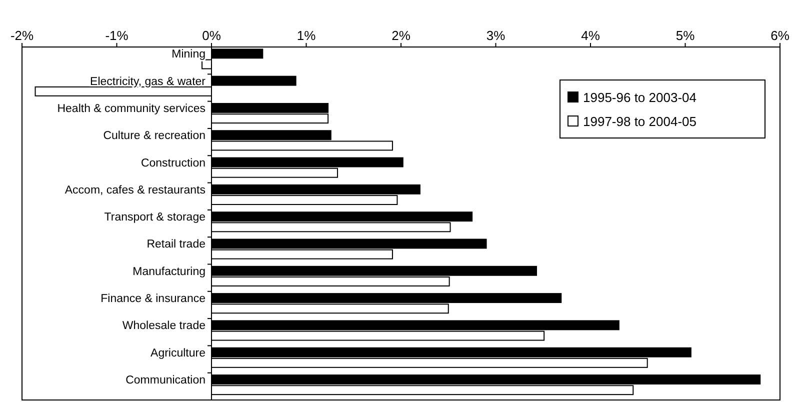  Describe the element at coordinates (153, 299) in the screenshot. I see `y-tick-label: Finance & insurance` at that location.